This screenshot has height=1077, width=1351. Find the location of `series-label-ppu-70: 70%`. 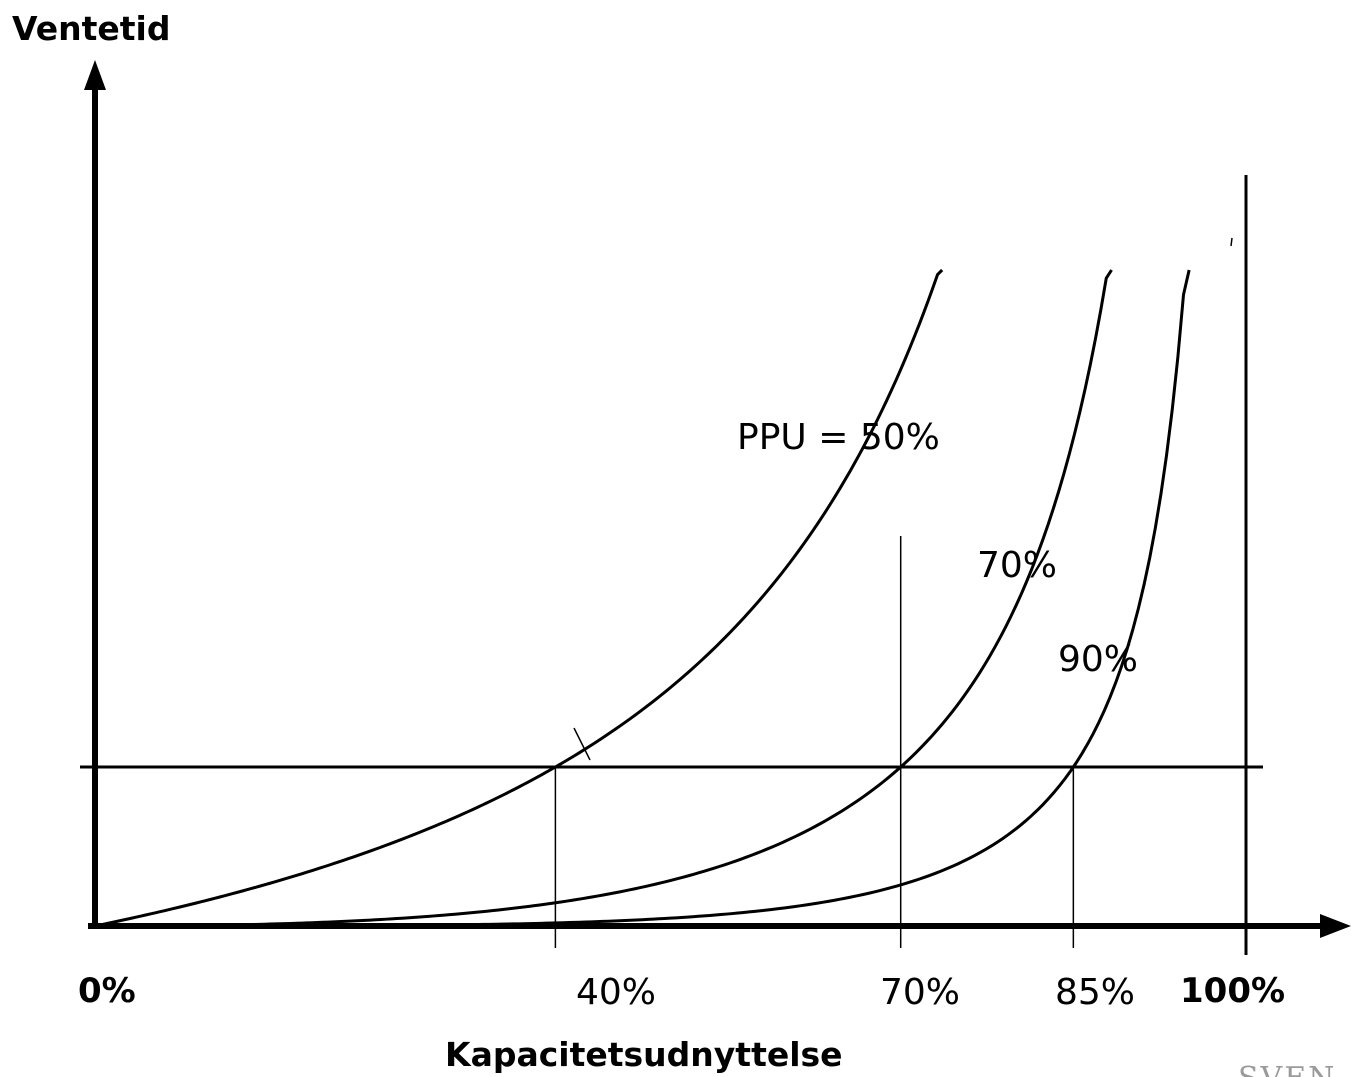

series-label-ppu-70: 70% is located at coordinates (1017, 565).